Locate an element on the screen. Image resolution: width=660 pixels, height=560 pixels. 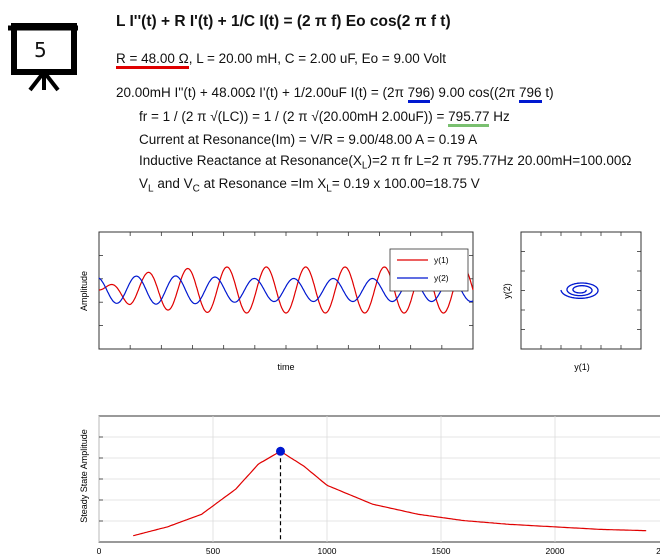
phase-plot-ylabel: y(2) is located at coordinates (507, 291).